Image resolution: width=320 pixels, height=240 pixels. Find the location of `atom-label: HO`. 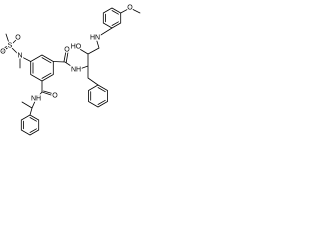

atom-label: HO is located at coordinates (76, 47).